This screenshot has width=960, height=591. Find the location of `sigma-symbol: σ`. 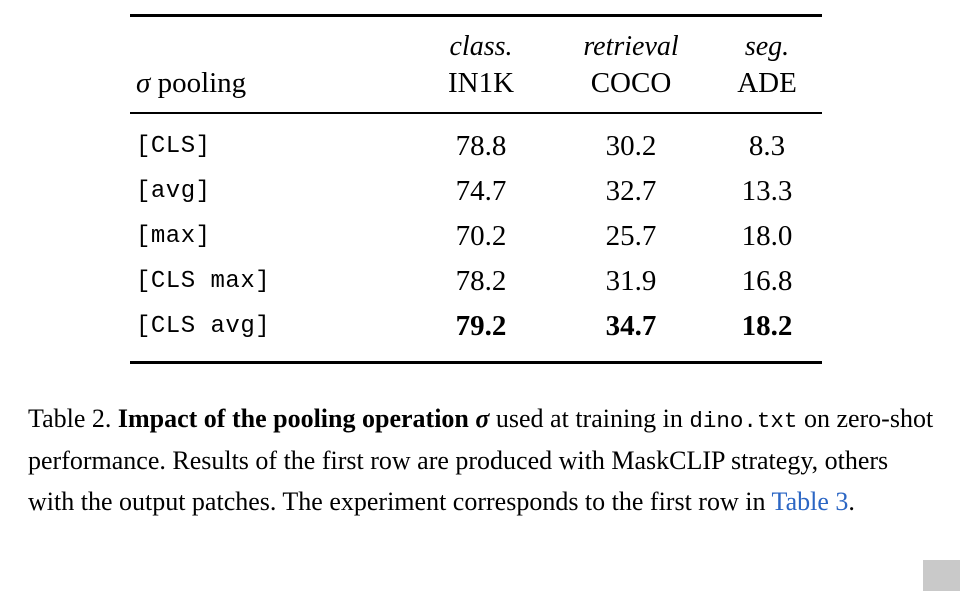

sigma-symbol: σ is located at coordinates (143, 83).